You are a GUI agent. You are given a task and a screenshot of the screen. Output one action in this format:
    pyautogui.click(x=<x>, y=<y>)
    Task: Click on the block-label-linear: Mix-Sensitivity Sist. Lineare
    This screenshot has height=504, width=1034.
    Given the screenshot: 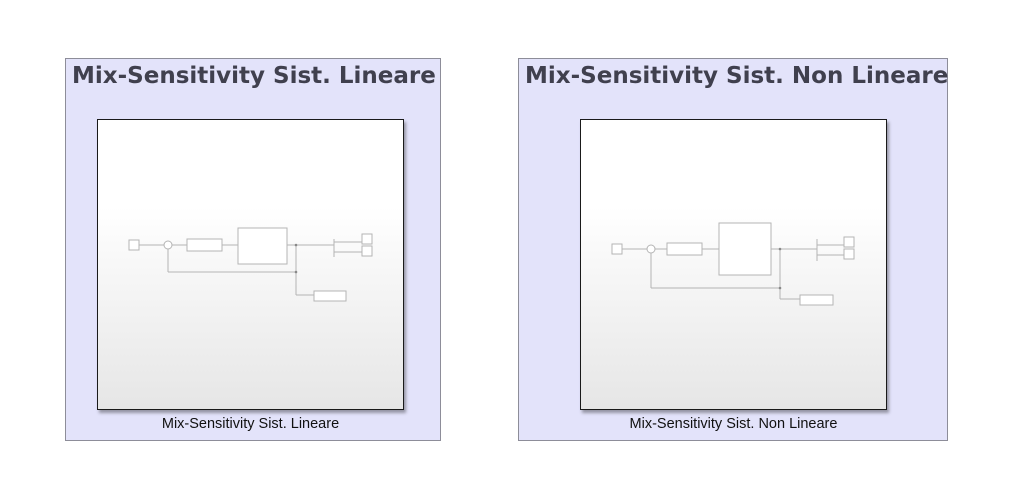 What is the action you would take?
    pyautogui.click(x=250, y=424)
    